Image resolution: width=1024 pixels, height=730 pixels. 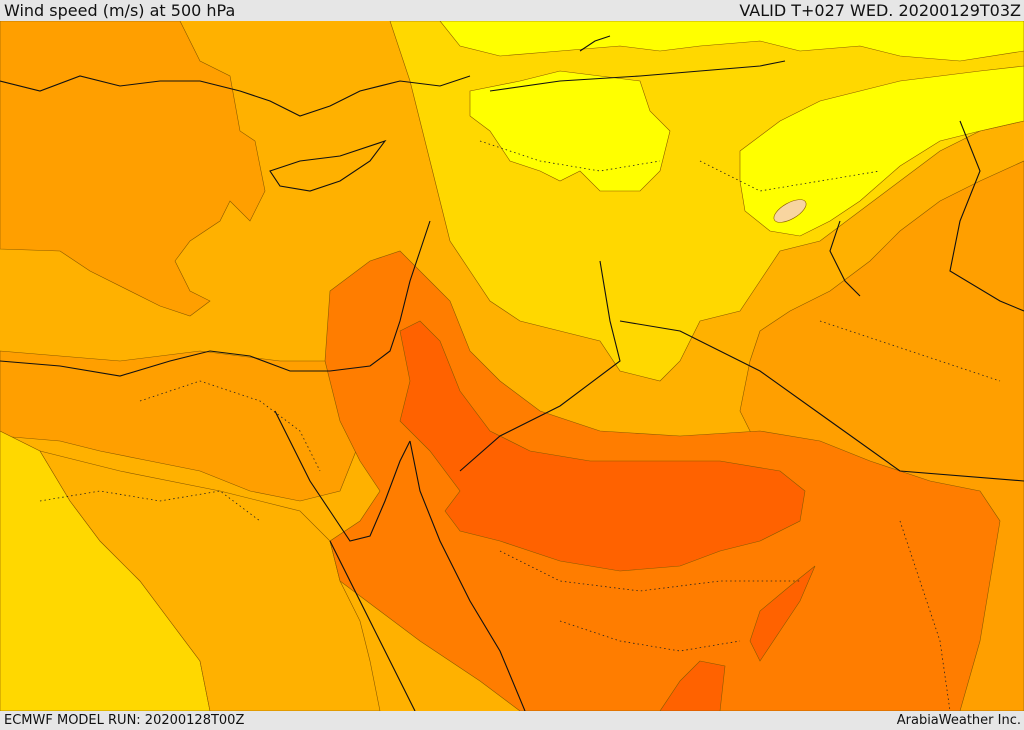 What do you see at coordinates (210, 580) in the screenshot?
I see `band-3-egypt` at bounding box center [210, 580].